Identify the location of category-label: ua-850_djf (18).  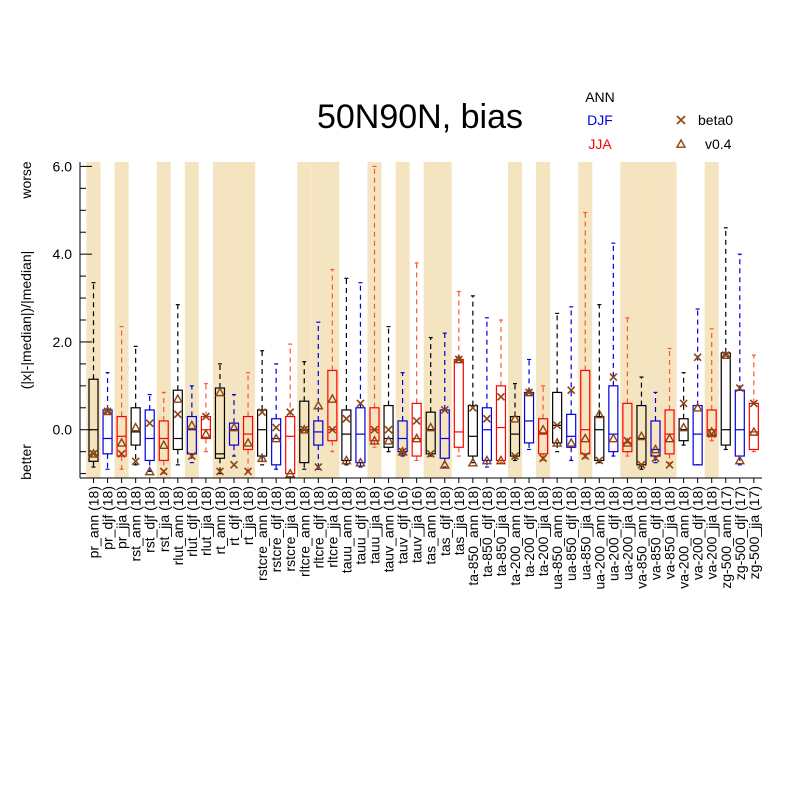
(571, 533).